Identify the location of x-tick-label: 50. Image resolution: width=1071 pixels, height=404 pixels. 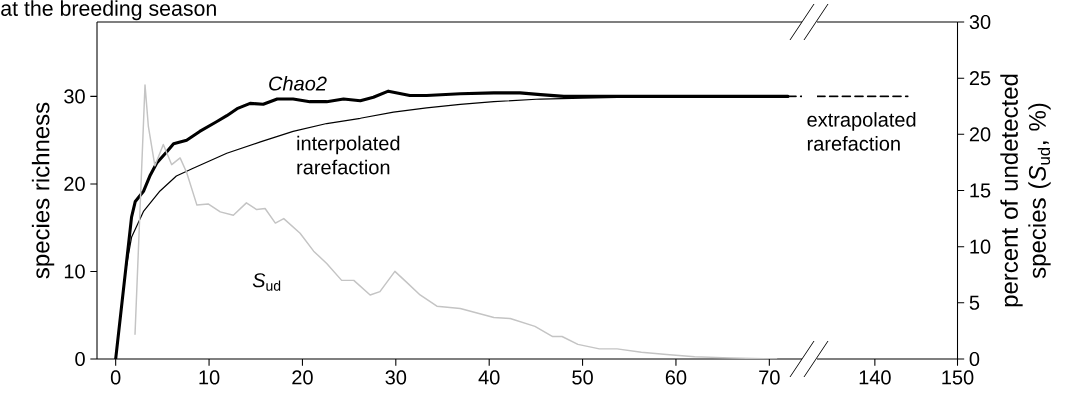
(582, 377).